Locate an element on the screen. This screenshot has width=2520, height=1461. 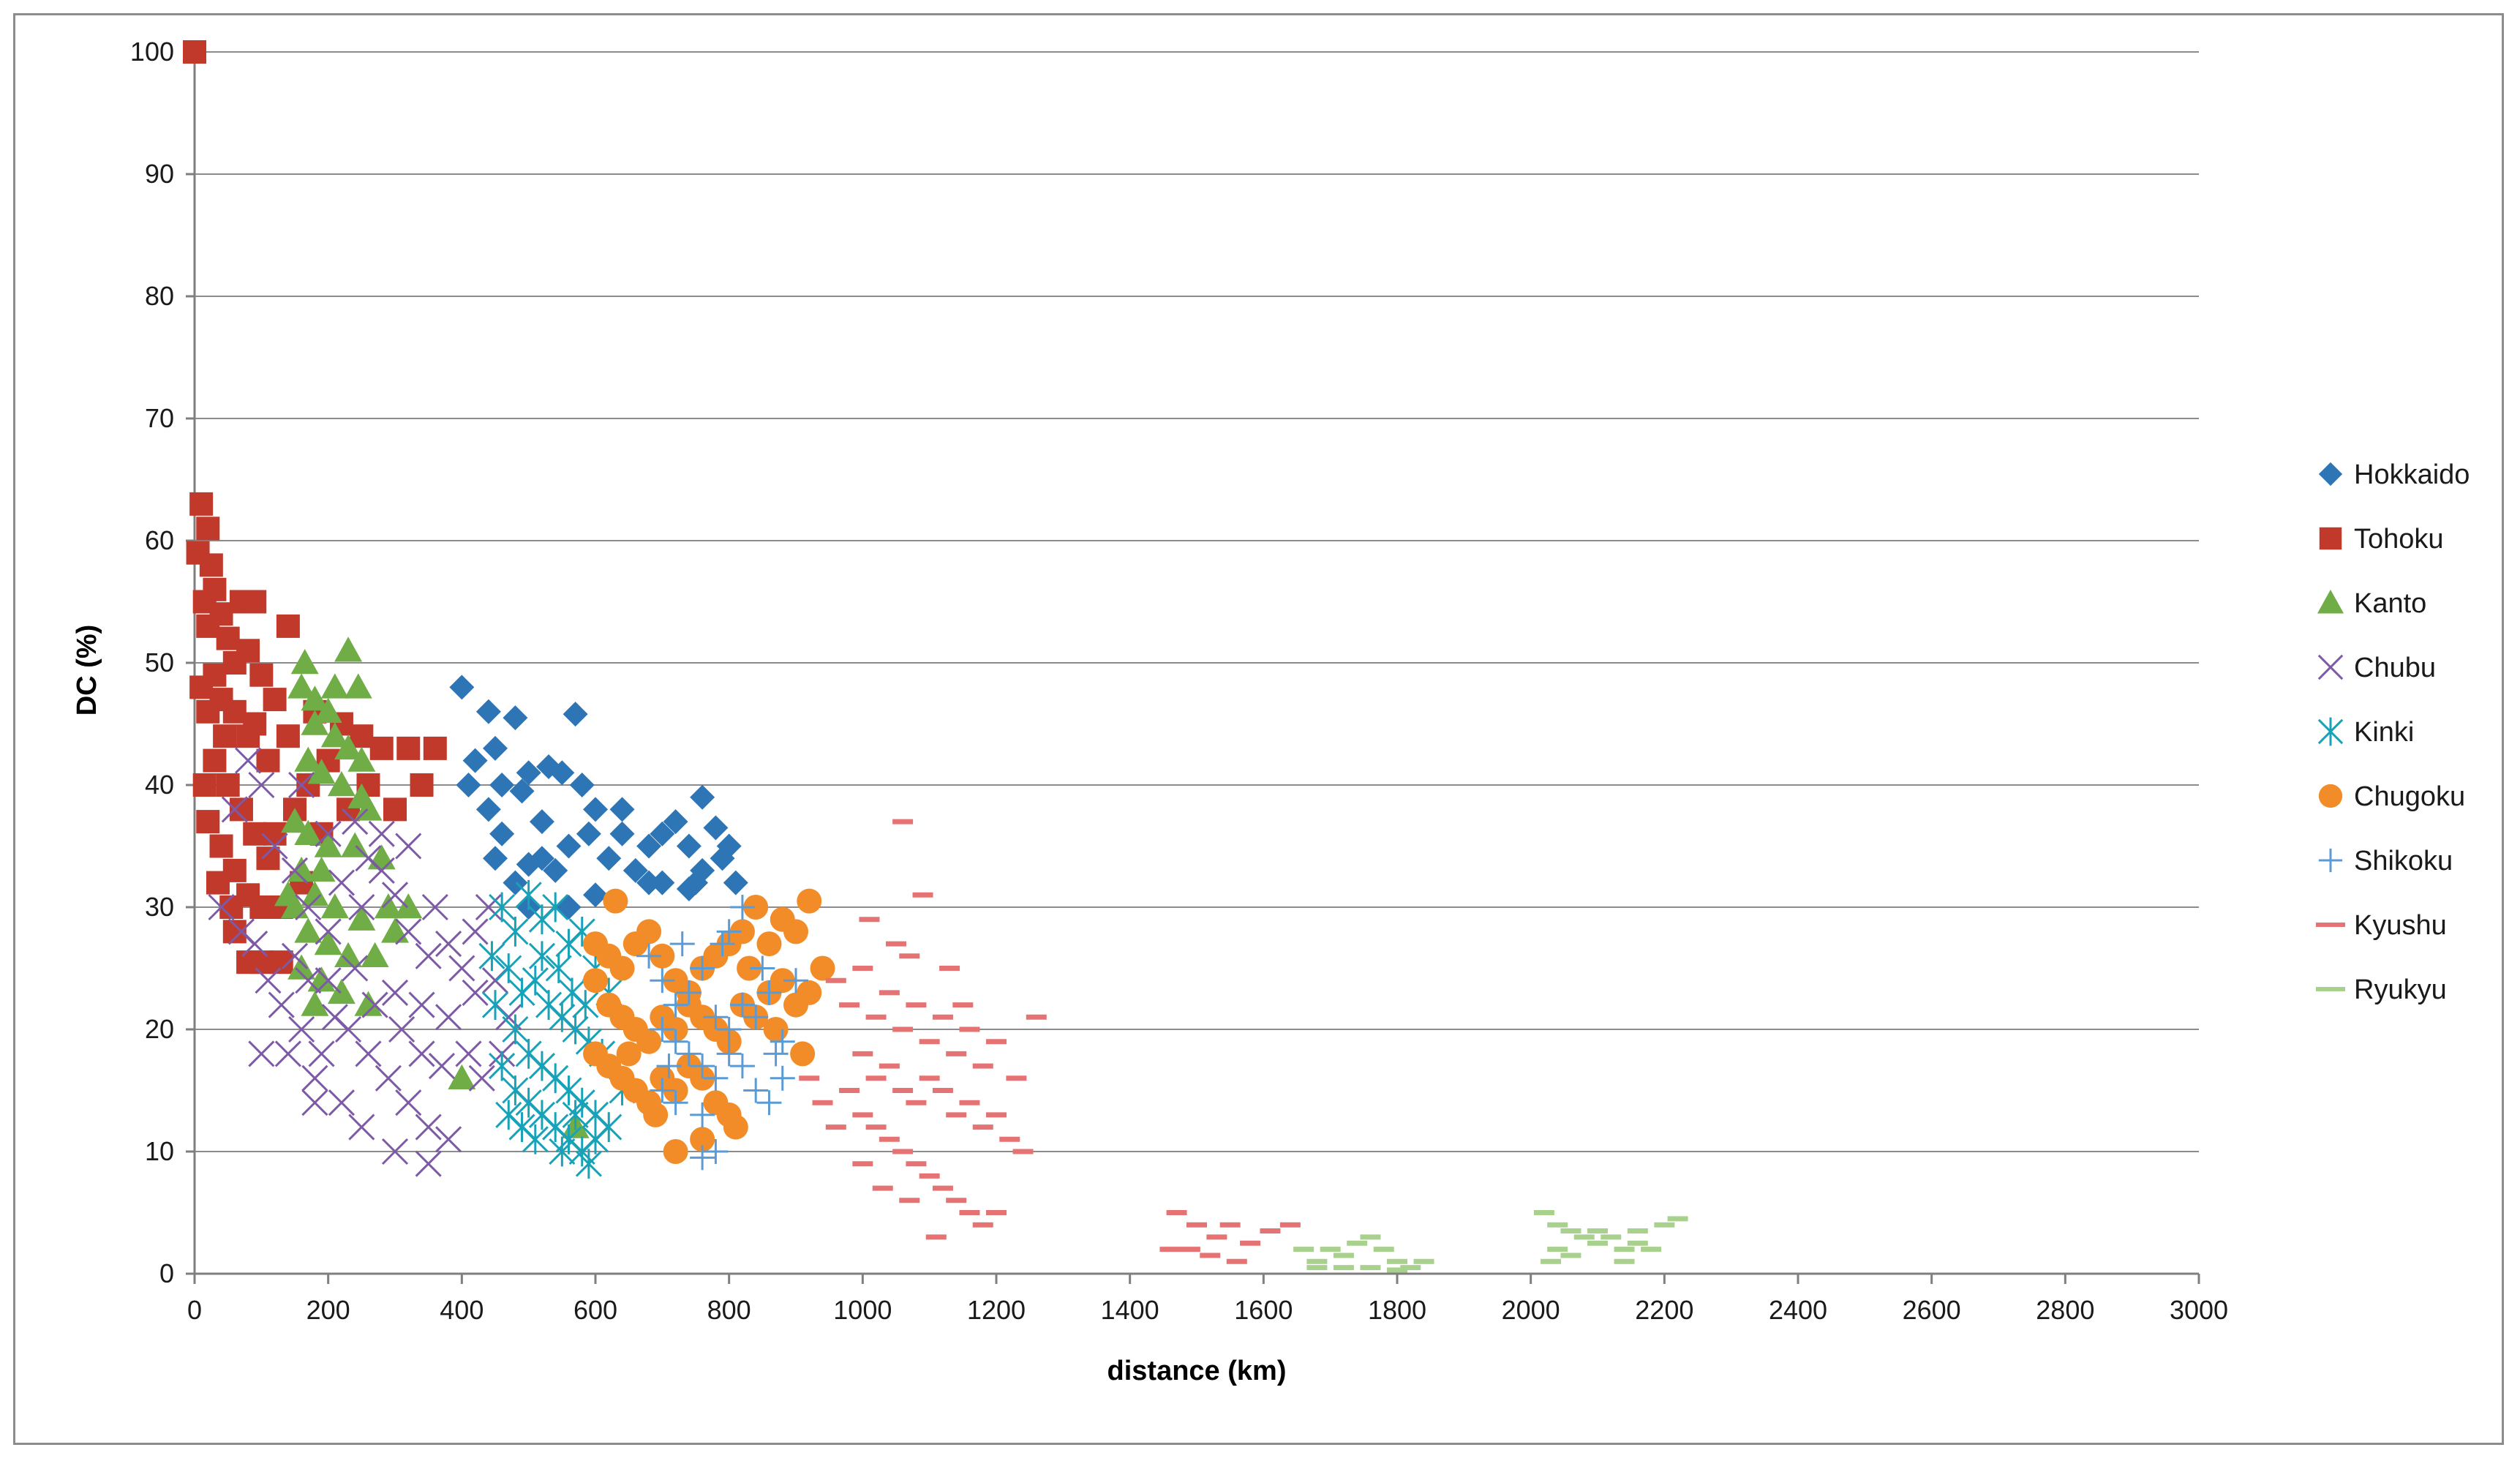
legend-label: Tohoku is located at coordinates (2399, 539).